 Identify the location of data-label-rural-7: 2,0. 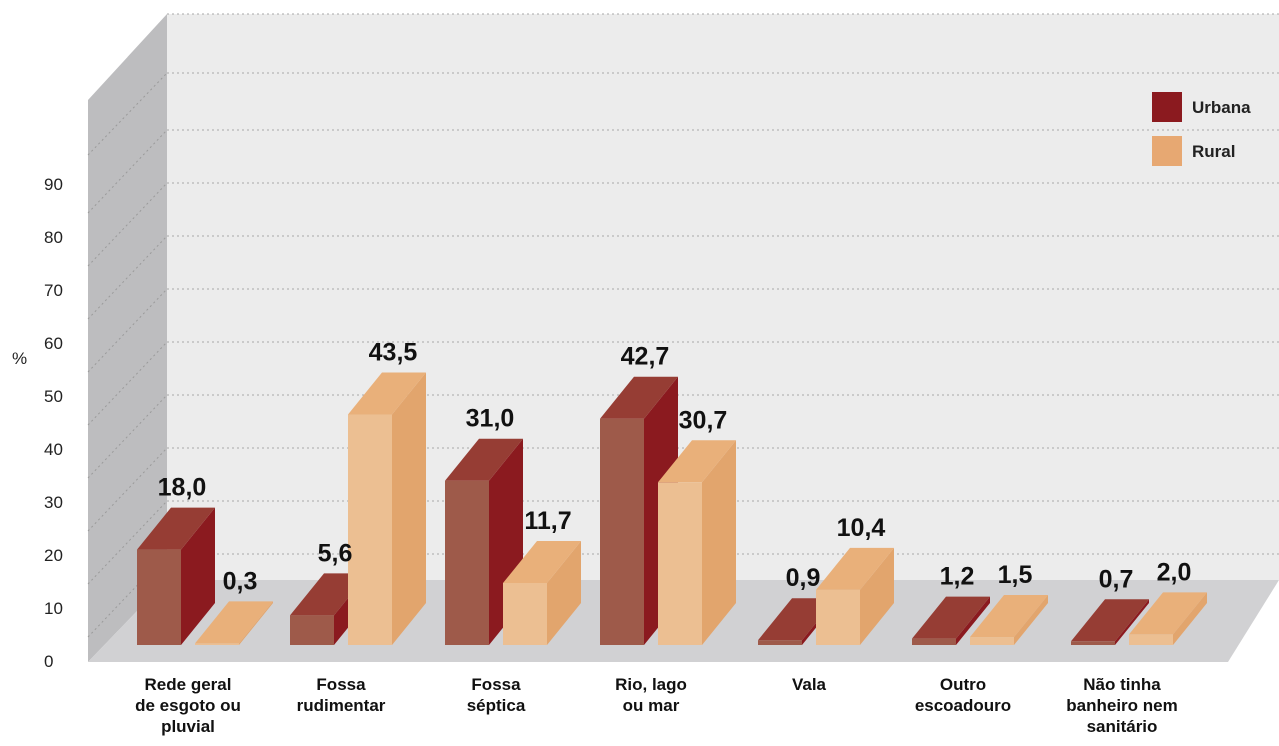
(1174, 572).